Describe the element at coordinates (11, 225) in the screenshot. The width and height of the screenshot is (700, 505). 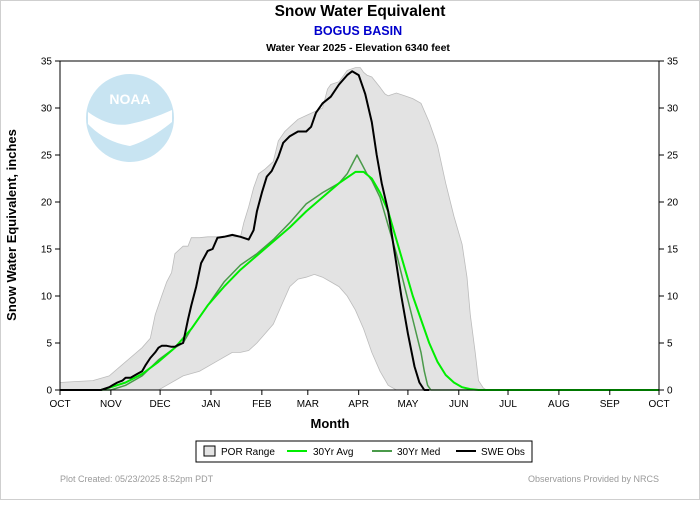
I see `y-axis-label: Snow Water Equivalent, inches` at that location.